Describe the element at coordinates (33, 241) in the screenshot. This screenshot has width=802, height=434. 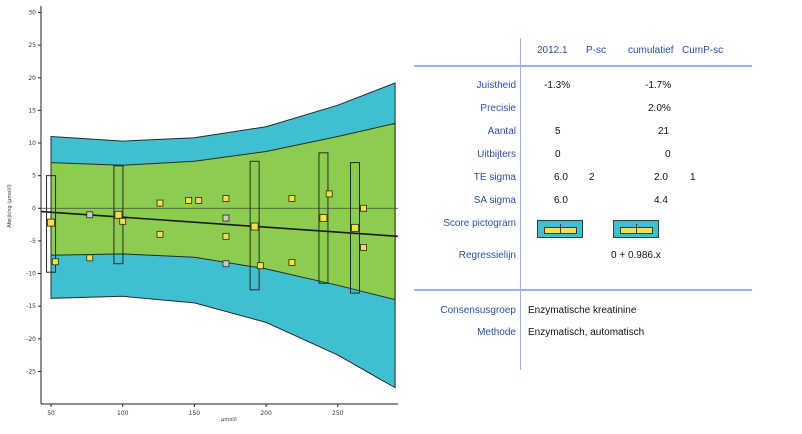
I see `y-tick-label: -5` at that location.